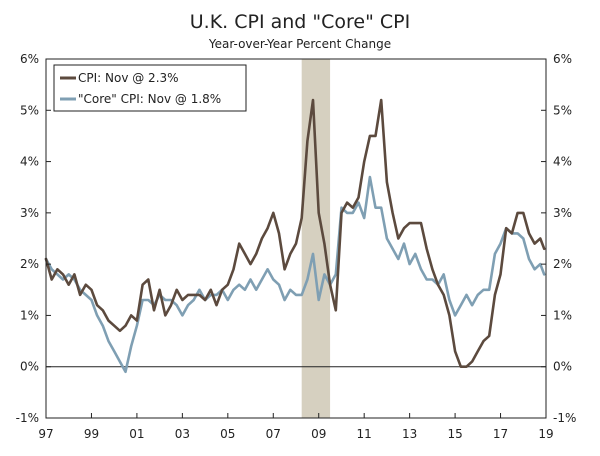  I want to click on x-tick-label: 03, so click(182, 434).